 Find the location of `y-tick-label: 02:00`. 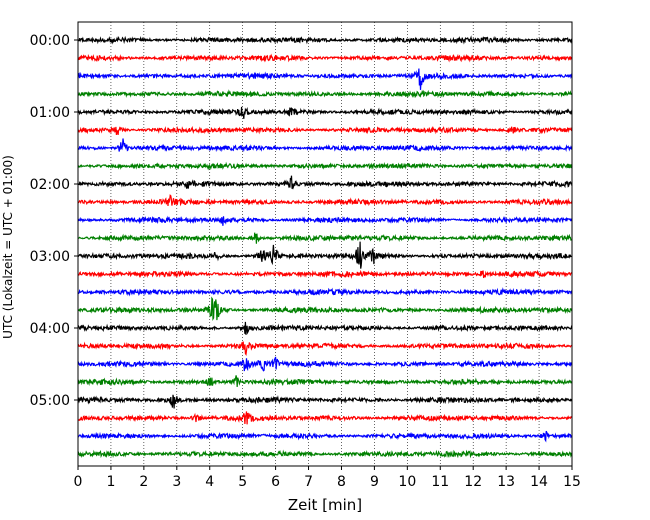

y-tick-label: 02:00 is located at coordinates (50, 185).